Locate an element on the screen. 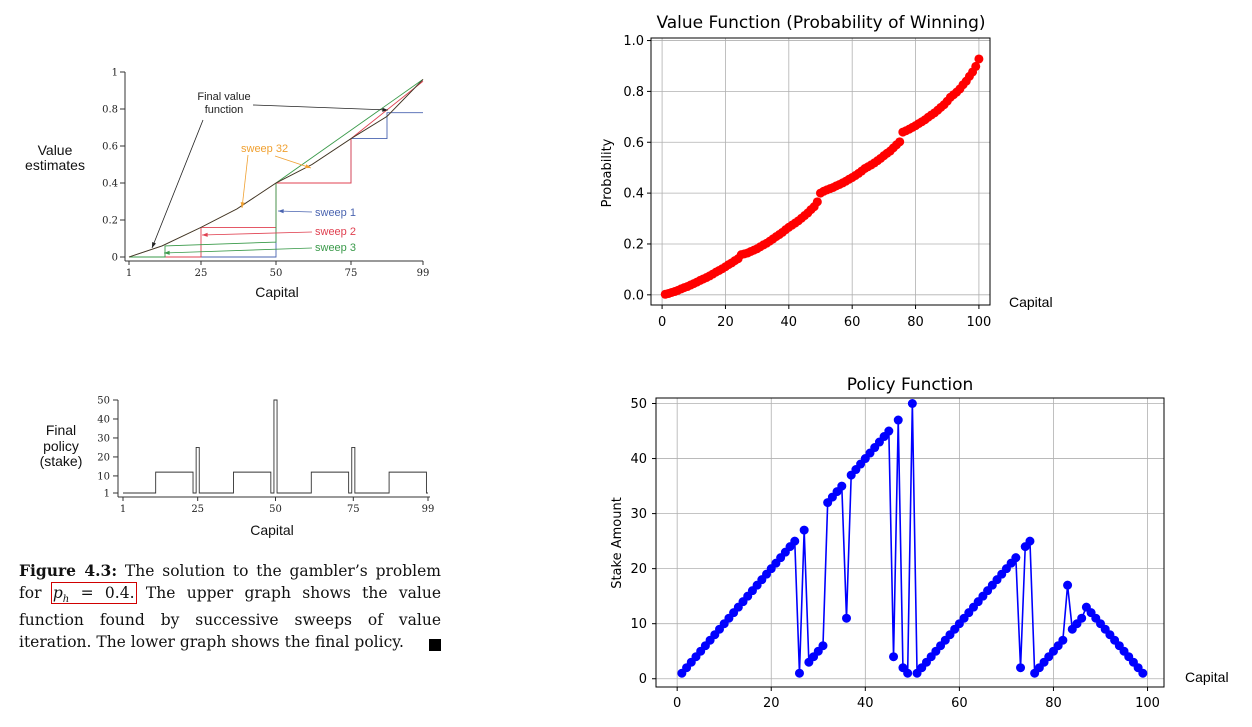  value-function-axes: 0.0 0.2 0.4 0.6 0.8 1.0 0 20 40 60 80 100 is located at coordinates (807, 182).